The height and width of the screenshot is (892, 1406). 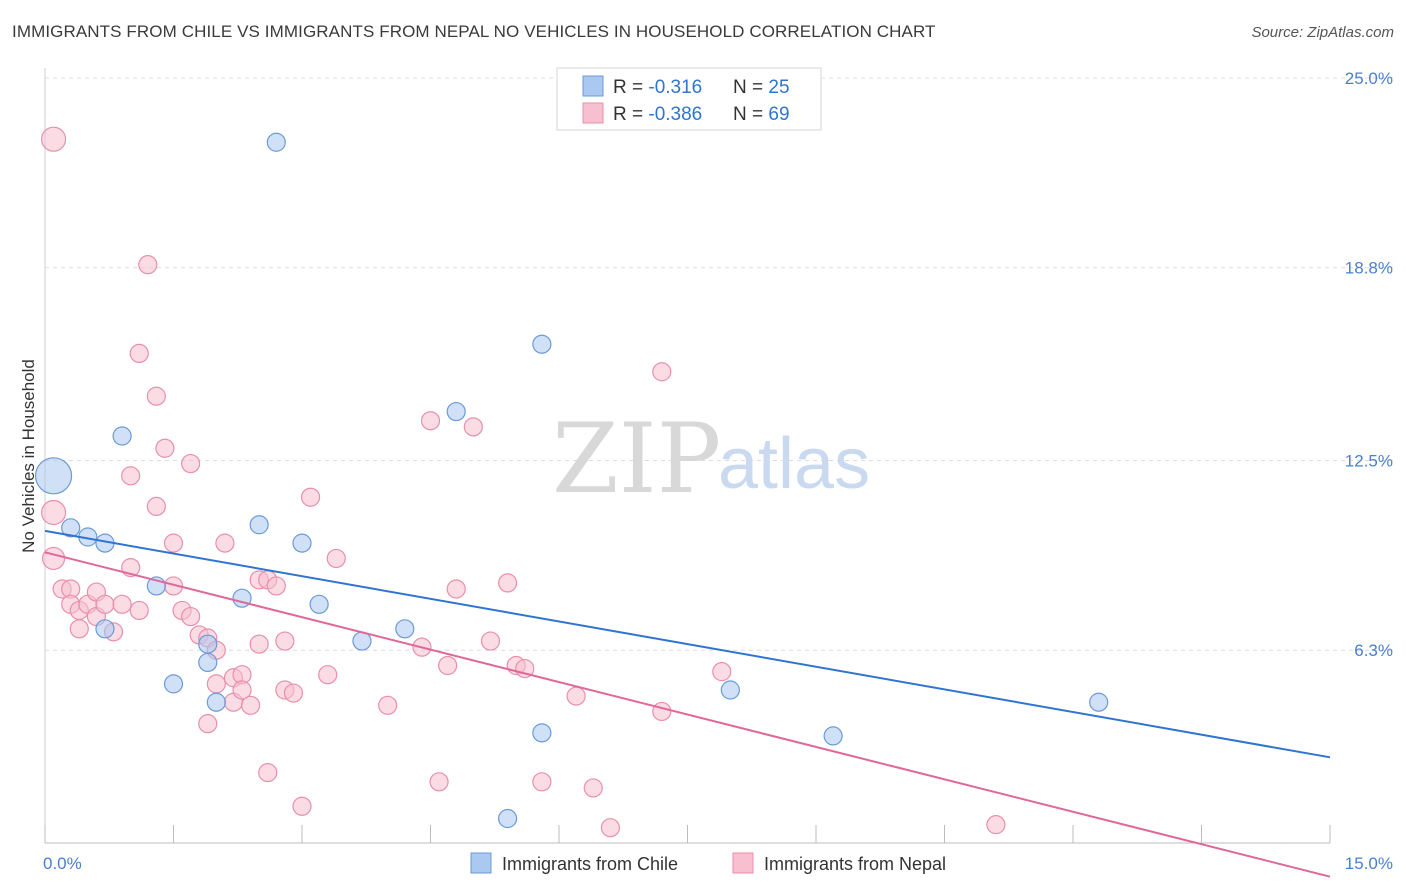 What do you see at coordinates (689, 99) in the screenshot?
I see `stats-legend: R = -0.316 N = 25 R = -0.386 N = 69` at bounding box center [689, 99].